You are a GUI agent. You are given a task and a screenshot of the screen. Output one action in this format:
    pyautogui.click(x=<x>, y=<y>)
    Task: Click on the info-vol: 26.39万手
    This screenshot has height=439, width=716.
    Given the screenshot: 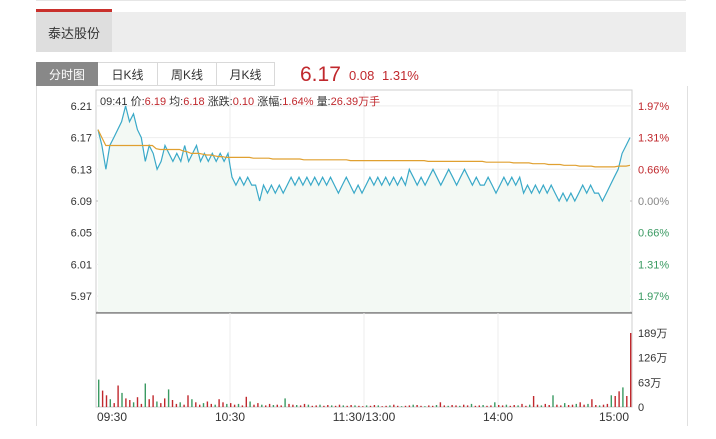 What is the action you would take?
    pyautogui.click(x=355, y=102)
    